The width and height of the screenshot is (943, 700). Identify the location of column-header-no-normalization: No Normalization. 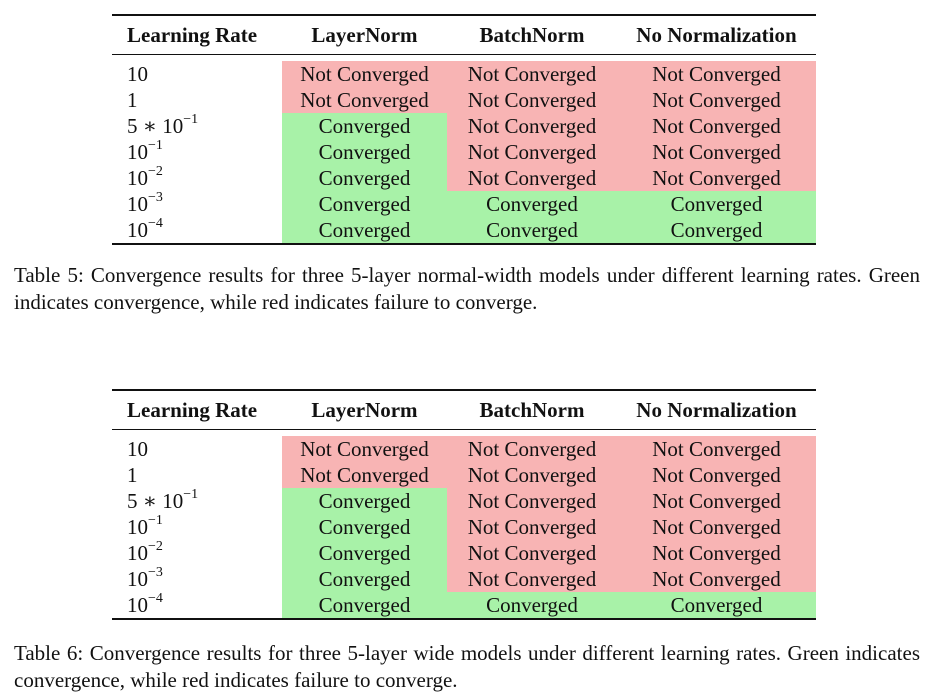
(716, 34).